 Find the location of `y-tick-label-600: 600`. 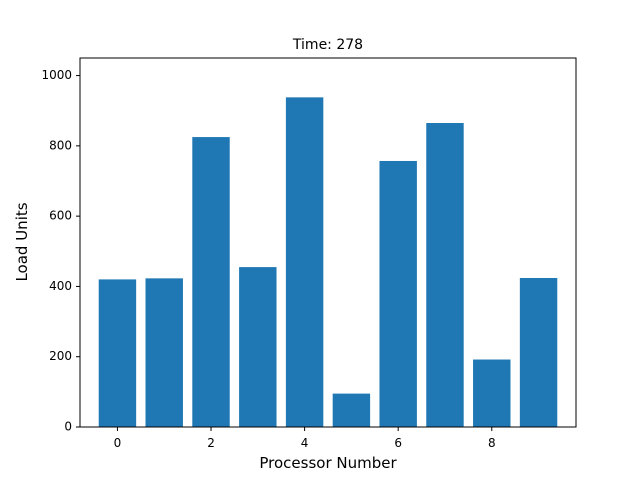

y-tick-label-600: 600 is located at coordinates (60, 216).